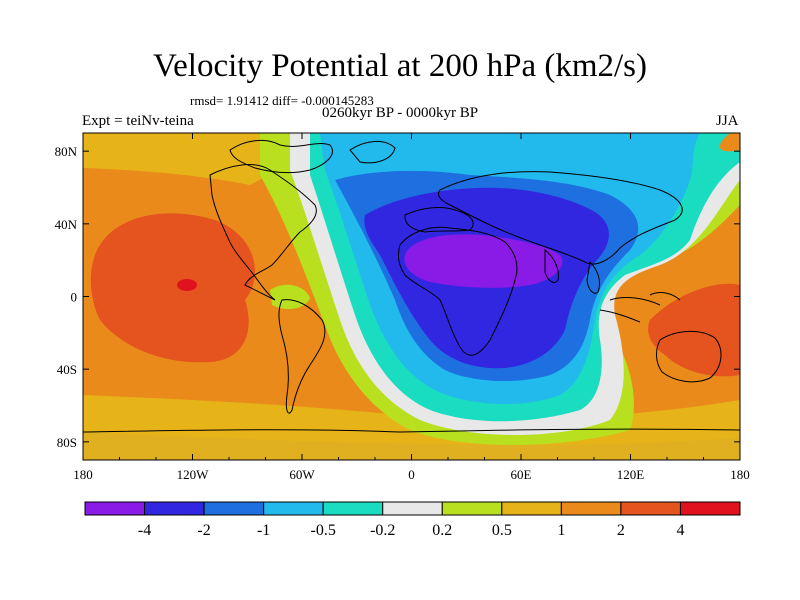 Image resolution: width=800 pixels, height=600 pixels. What do you see at coordinates (302, 474) in the screenshot?
I see `x-tick-label: 60W` at bounding box center [302, 474].